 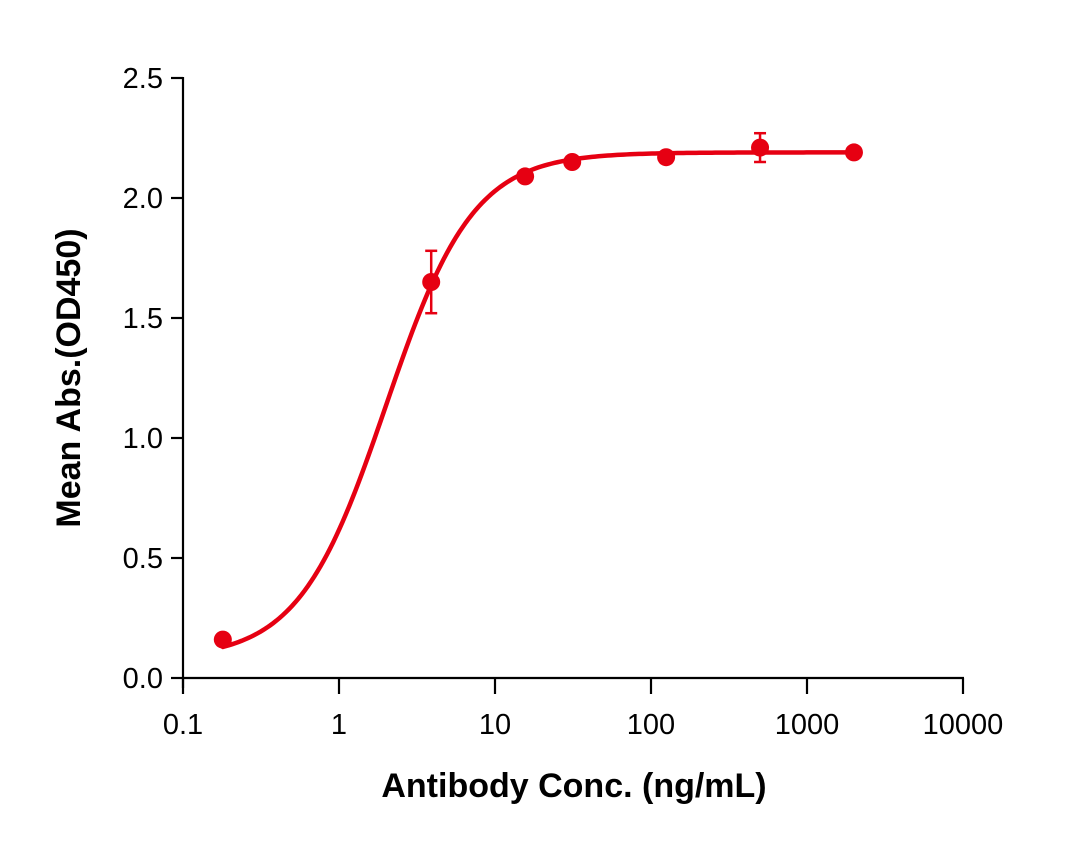 I want to click on x-tick-label: 1, so click(x=339, y=725).